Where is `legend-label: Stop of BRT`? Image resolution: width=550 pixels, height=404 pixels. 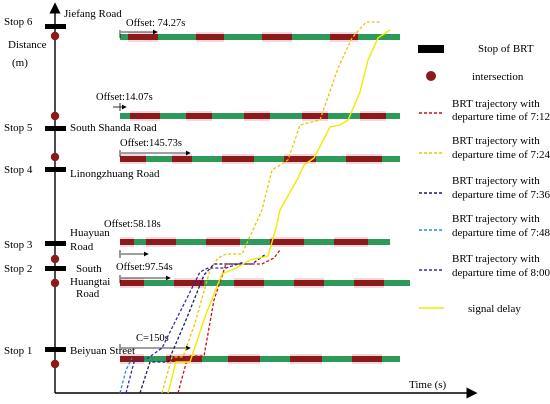 legend-label: Stop of BRT is located at coordinates (506, 49).